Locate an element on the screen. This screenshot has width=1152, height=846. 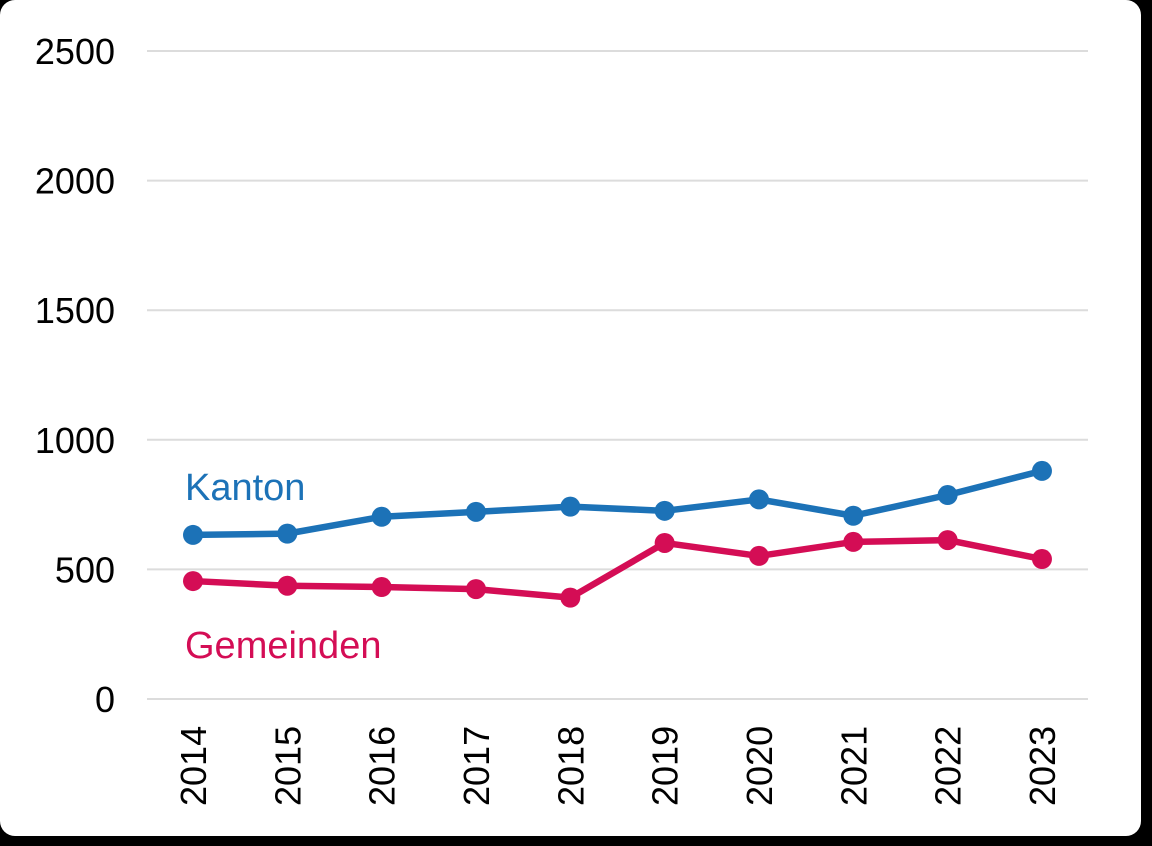
svg-text: 2015 is located at coordinates (287, 766).